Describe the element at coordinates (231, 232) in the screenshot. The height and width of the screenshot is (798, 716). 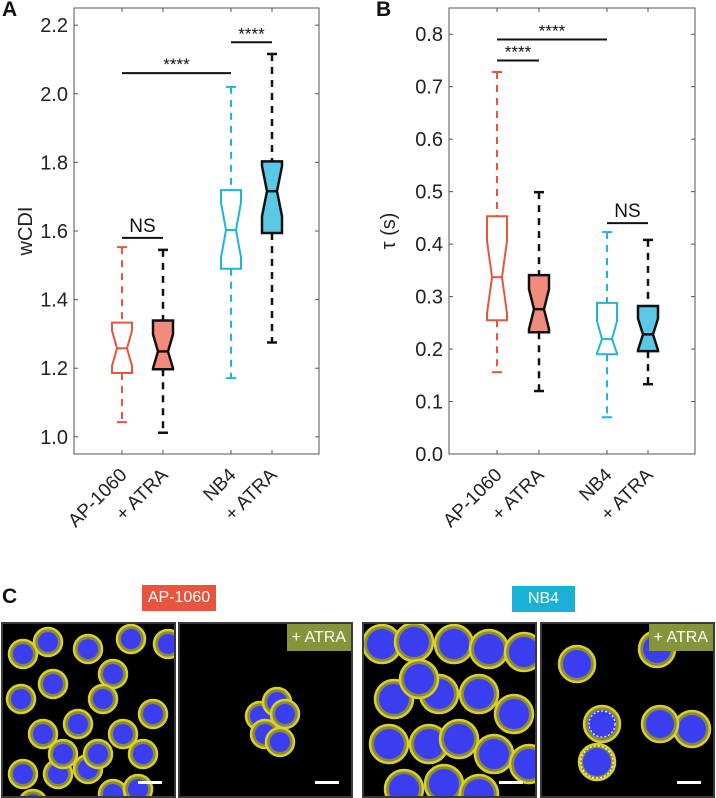
I see `box-nb4` at that location.